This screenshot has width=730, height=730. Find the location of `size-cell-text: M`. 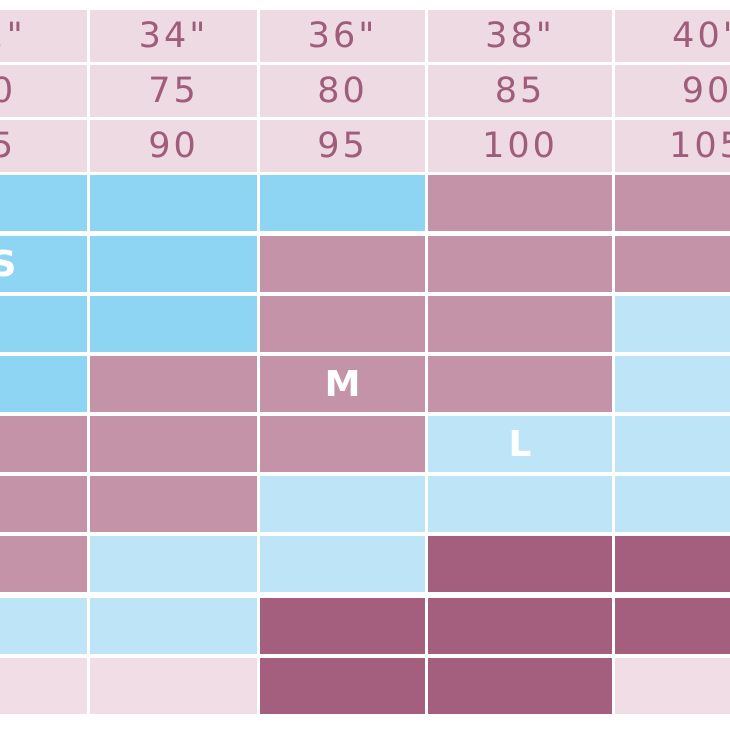

size-cell-text: M is located at coordinates (342, 384).